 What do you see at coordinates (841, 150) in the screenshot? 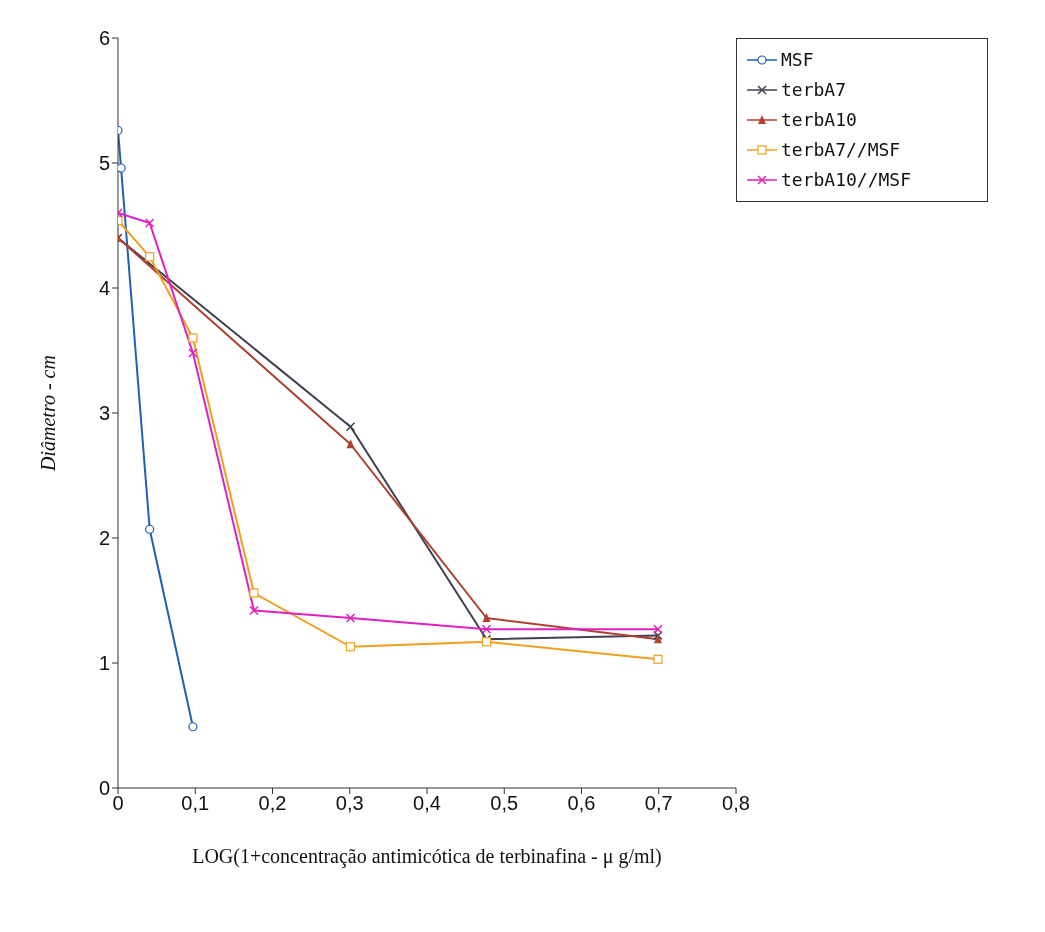
I see `legend-label: terbA7//MSF` at bounding box center [841, 150].